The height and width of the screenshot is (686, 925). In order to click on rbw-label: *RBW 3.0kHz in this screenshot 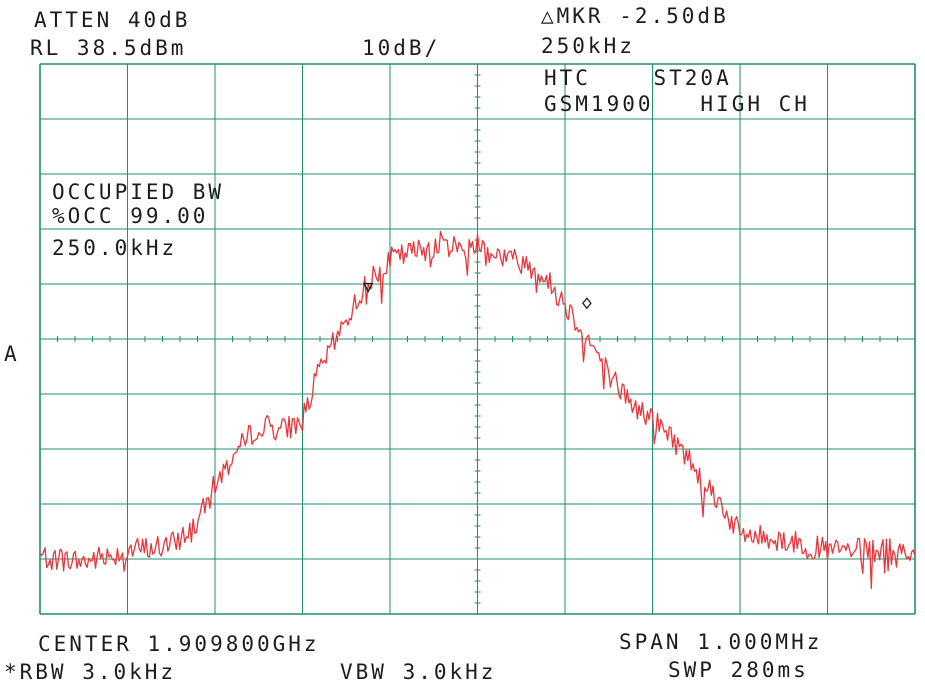, I will do `click(90, 672)`.